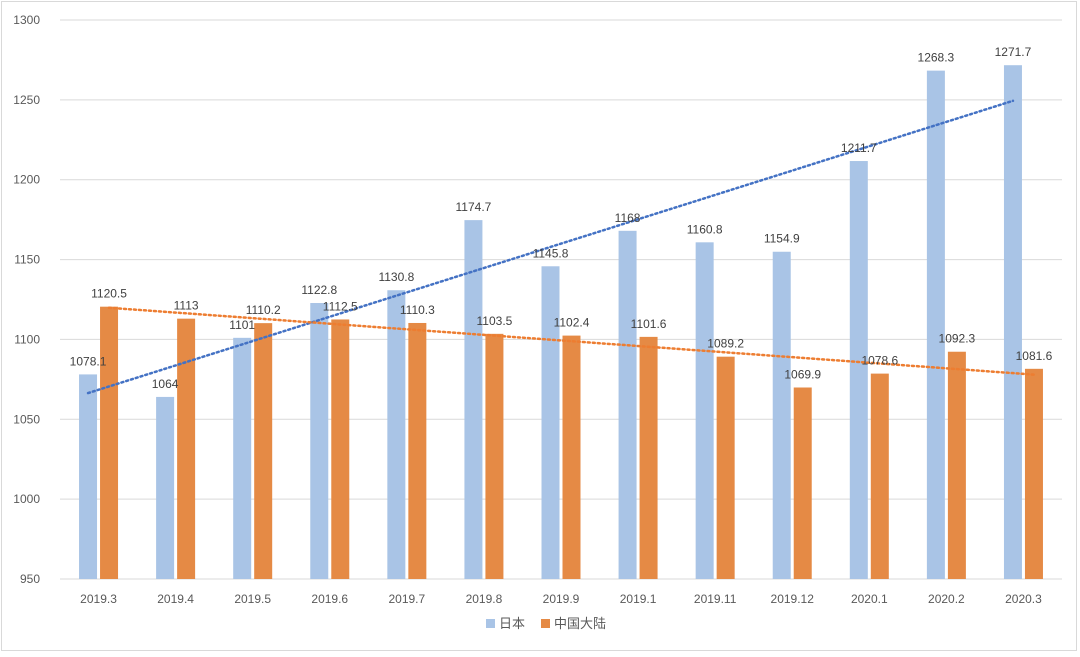 The height and width of the screenshot is (657, 1080). What do you see at coordinates (725, 344) in the screenshot?
I see `data-label: 1089.2` at bounding box center [725, 344].